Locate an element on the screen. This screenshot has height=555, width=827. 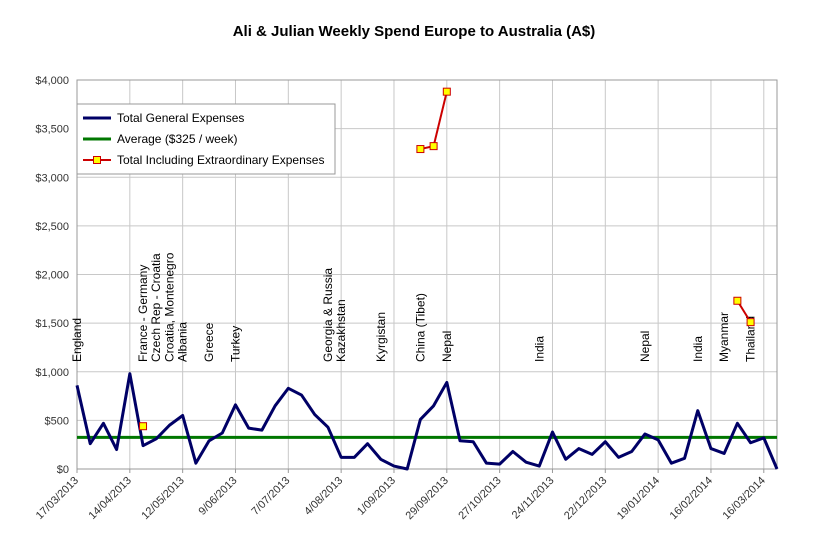
country-label: Thailand is located at coordinates (751, 339).